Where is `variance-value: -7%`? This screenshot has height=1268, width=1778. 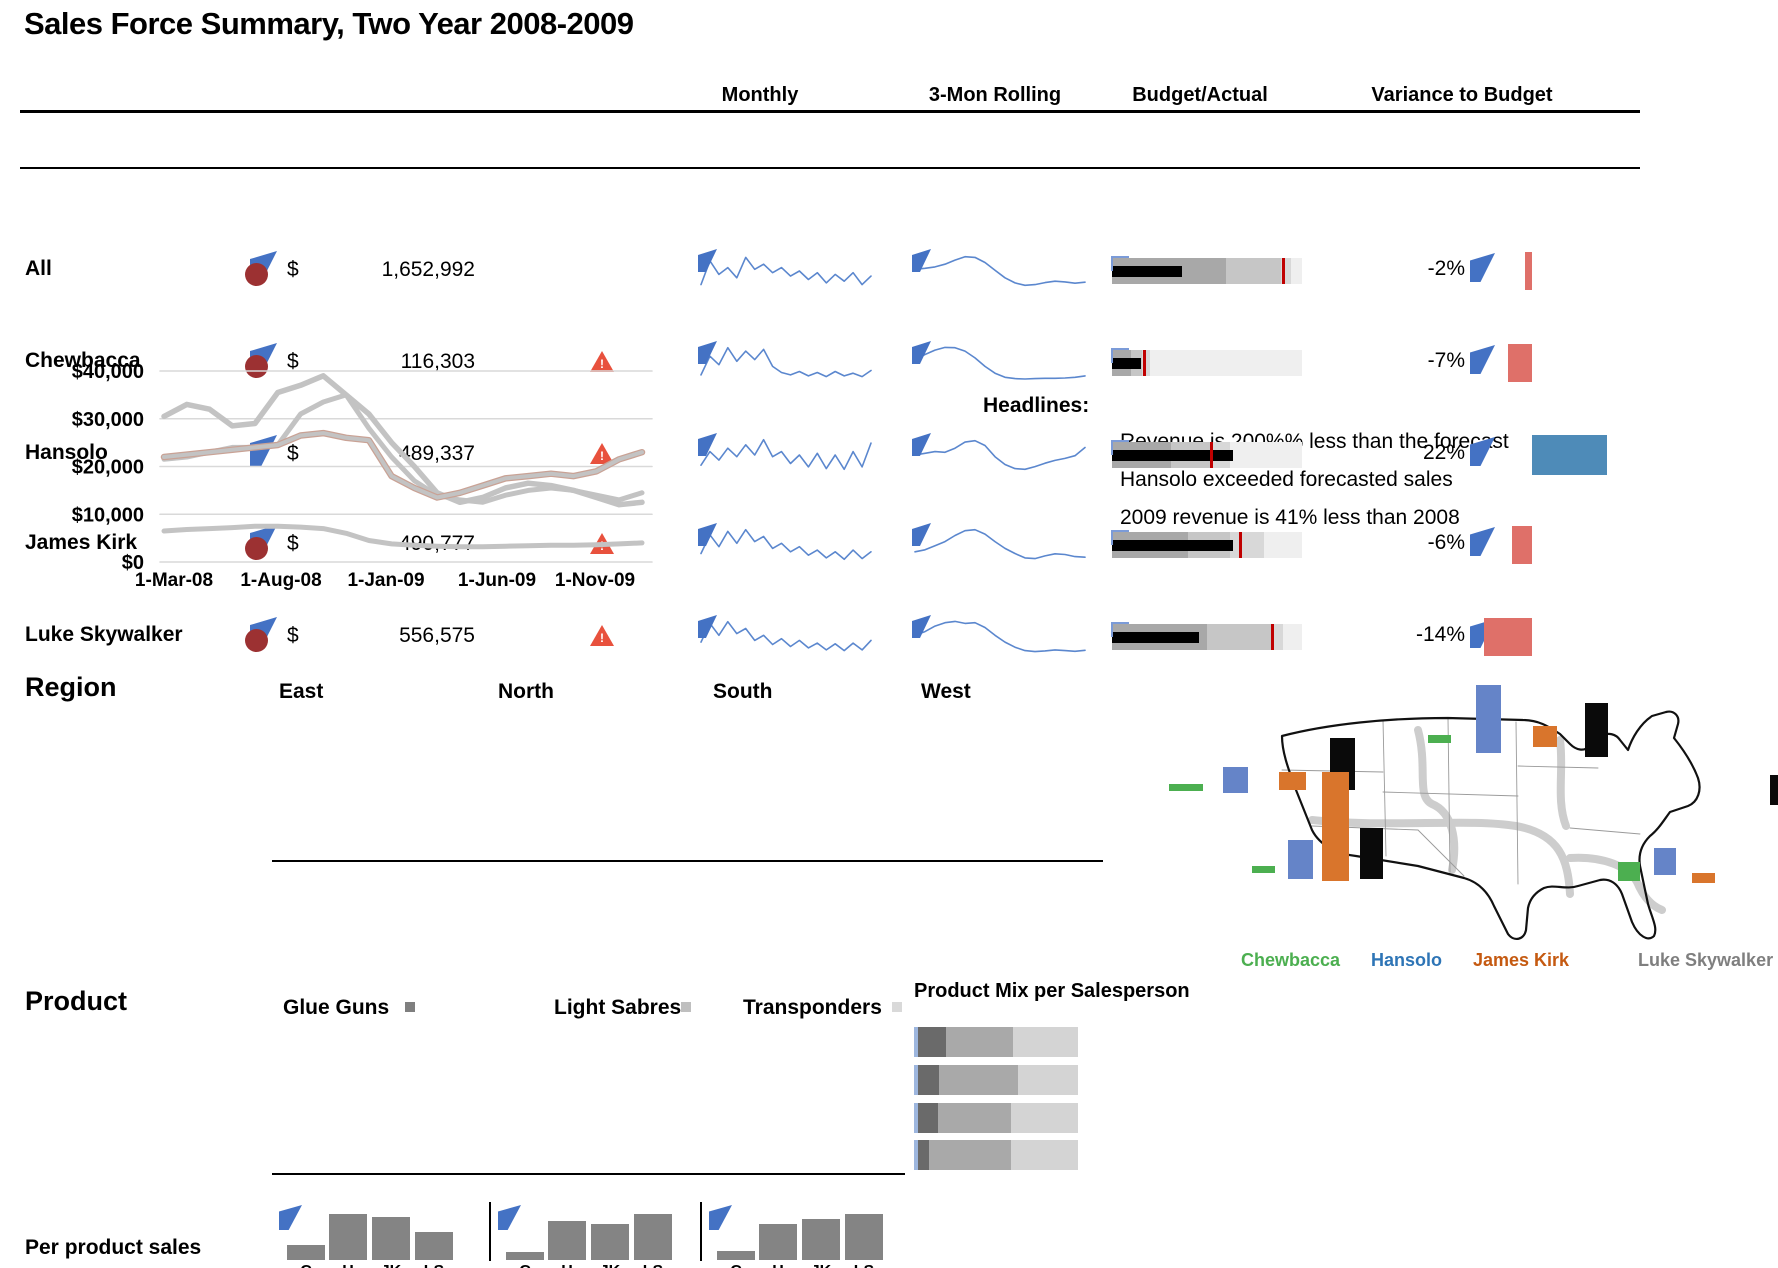
variance-value: -7% is located at coordinates (1446, 360).